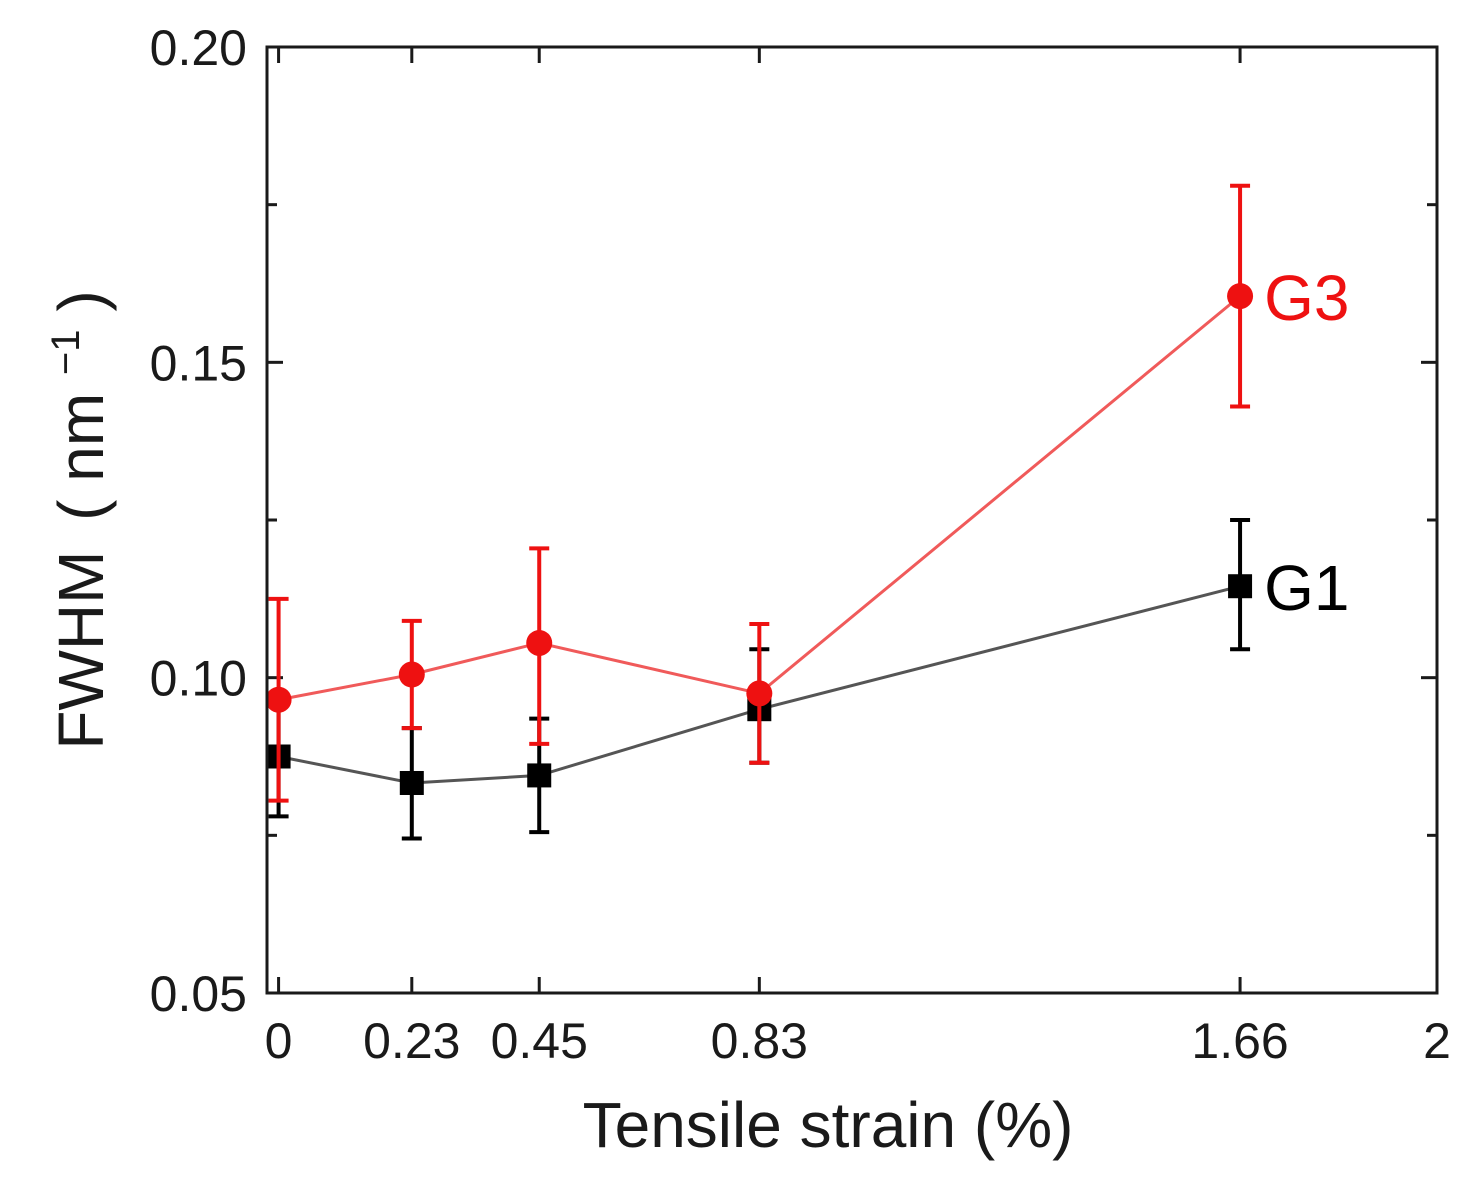 The height and width of the screenshot is (1196, 1476). Describe the element at coordinates (66, 352) in the screenshot. I see `y-axis-unit-exp: −1` at that location.